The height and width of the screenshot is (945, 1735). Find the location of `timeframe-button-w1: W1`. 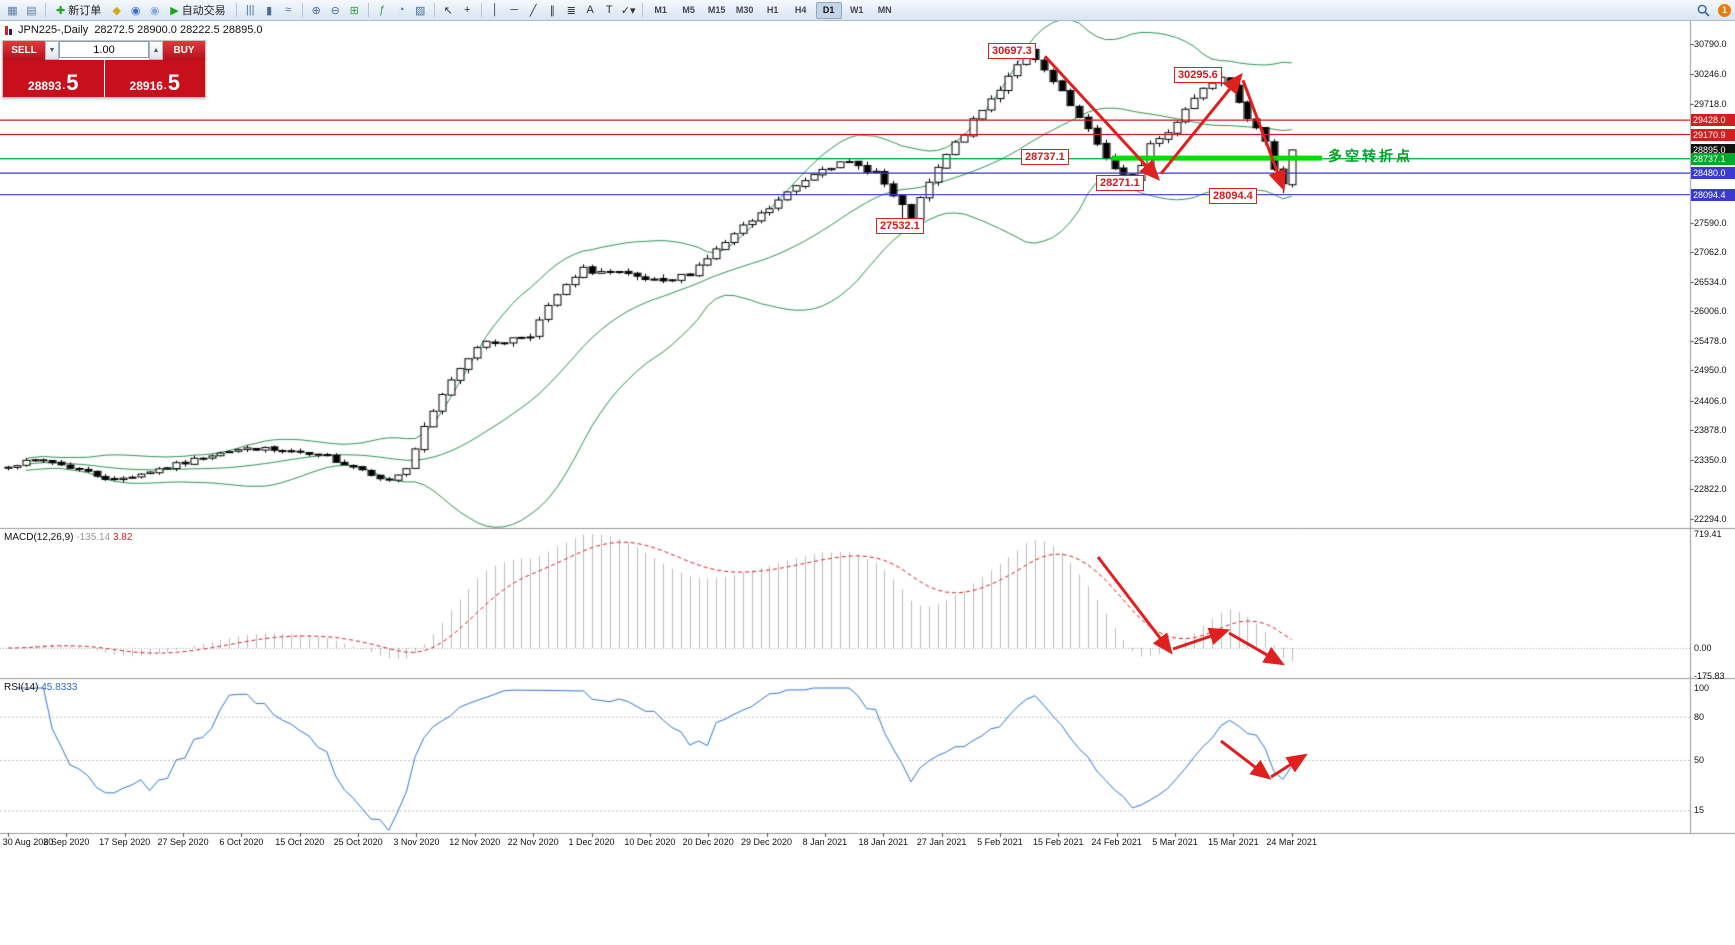

timeframe-button-w1: W1 is located at coordinates (856, 10).